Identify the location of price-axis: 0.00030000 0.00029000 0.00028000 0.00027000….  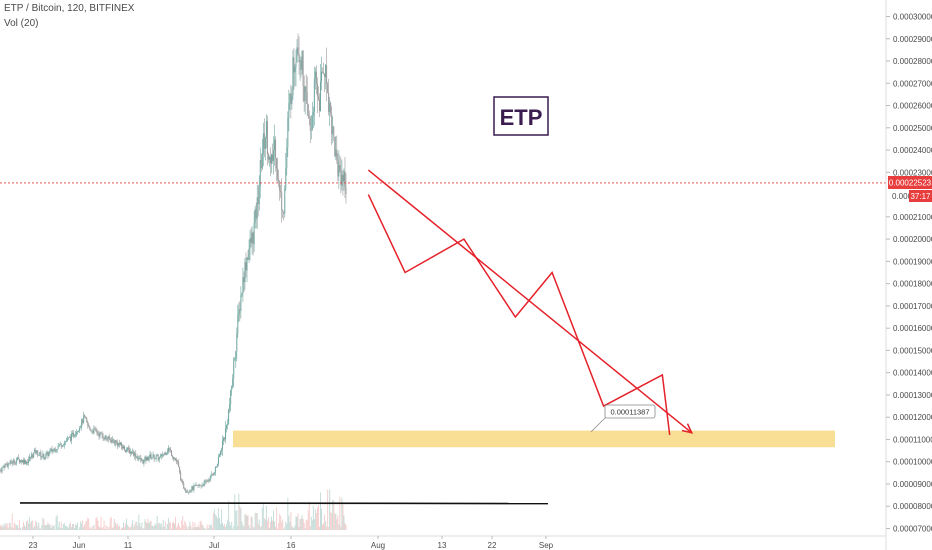
(908, 275).